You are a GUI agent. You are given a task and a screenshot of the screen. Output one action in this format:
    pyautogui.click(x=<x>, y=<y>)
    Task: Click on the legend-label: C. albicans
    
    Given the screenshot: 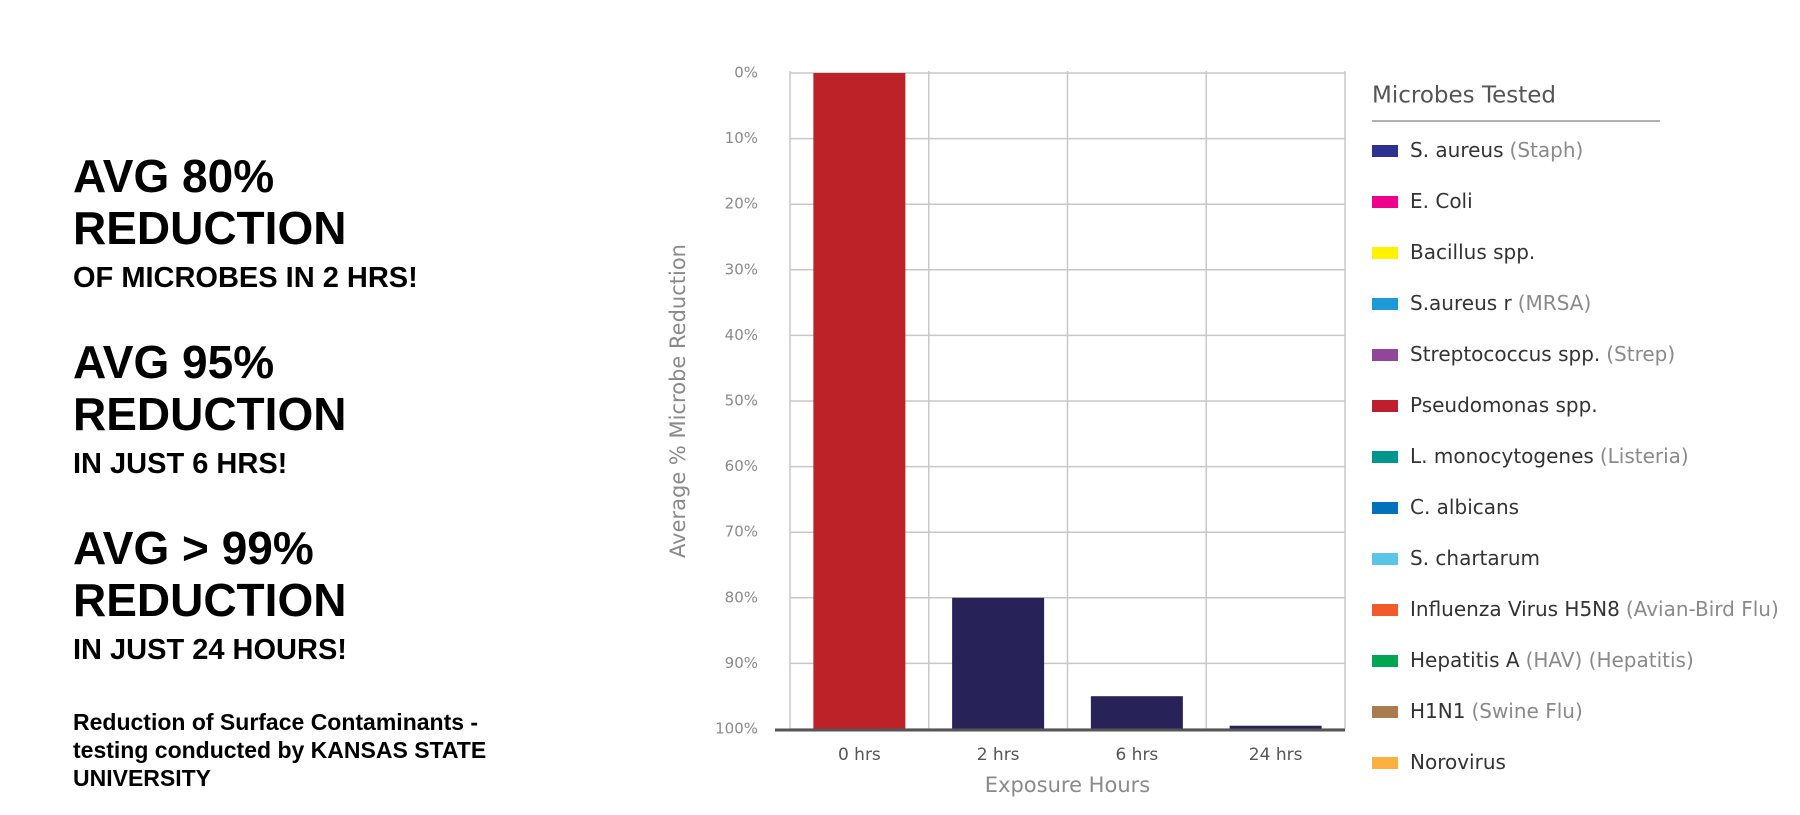 What is the action you would take?
    pyautogui.click(x=1464, y=507)
    